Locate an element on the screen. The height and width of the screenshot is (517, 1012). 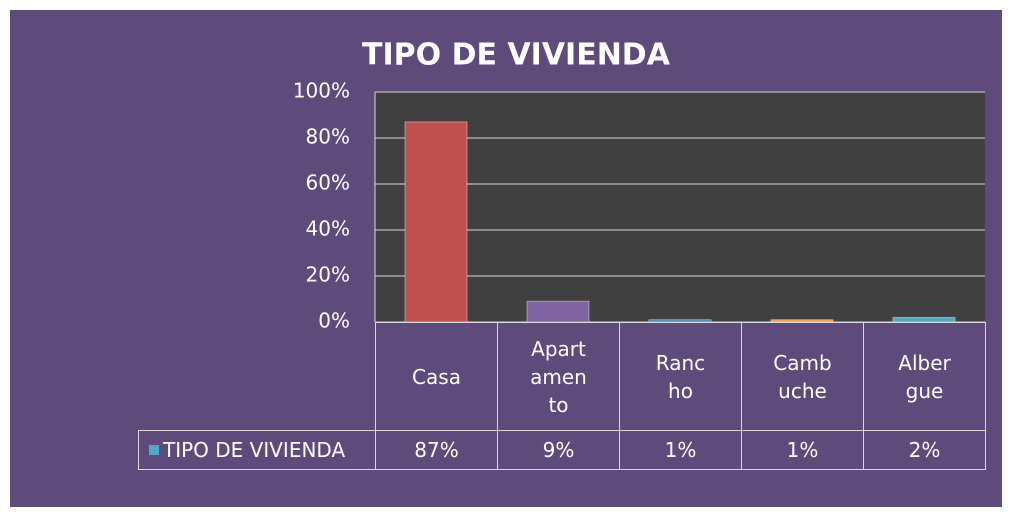
category-cell: Casa is located at coordinates (436, 376).